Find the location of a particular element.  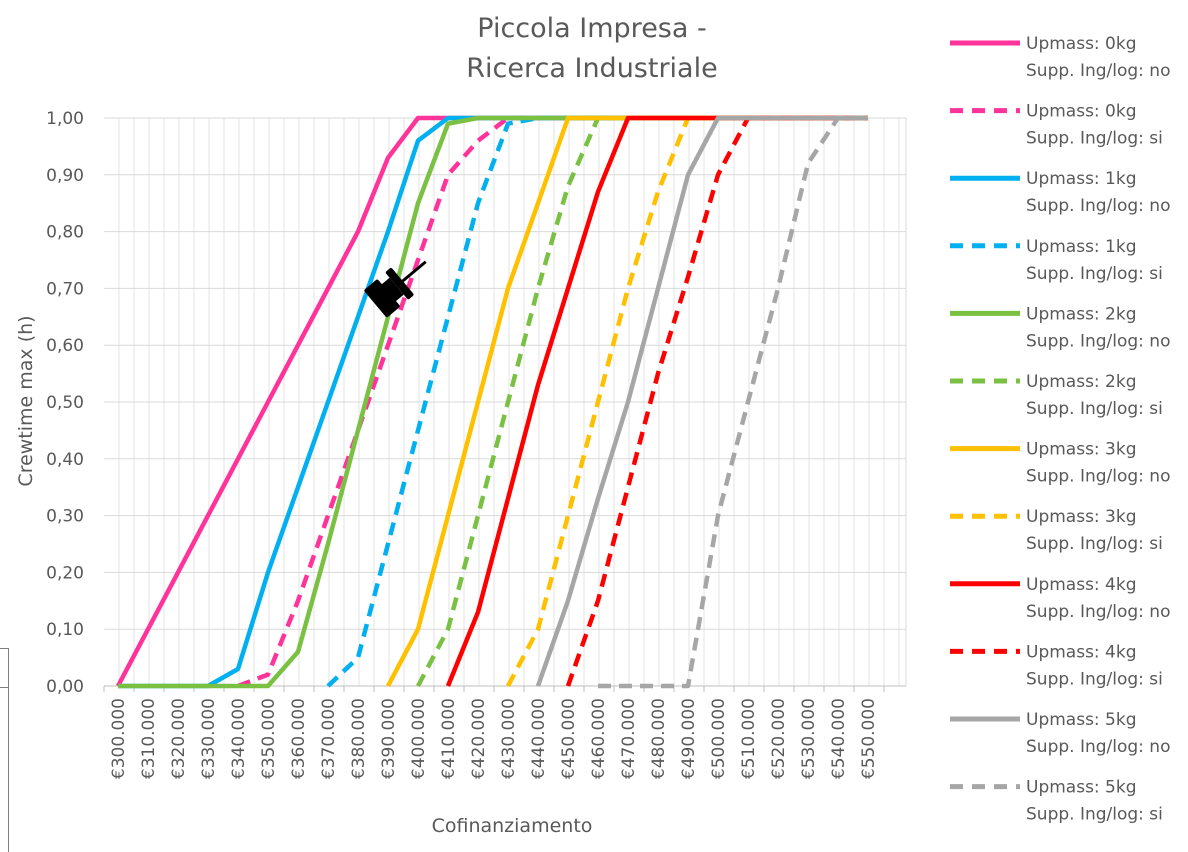

y-tick-label: 0,70 is located at coordinates (65, 289).